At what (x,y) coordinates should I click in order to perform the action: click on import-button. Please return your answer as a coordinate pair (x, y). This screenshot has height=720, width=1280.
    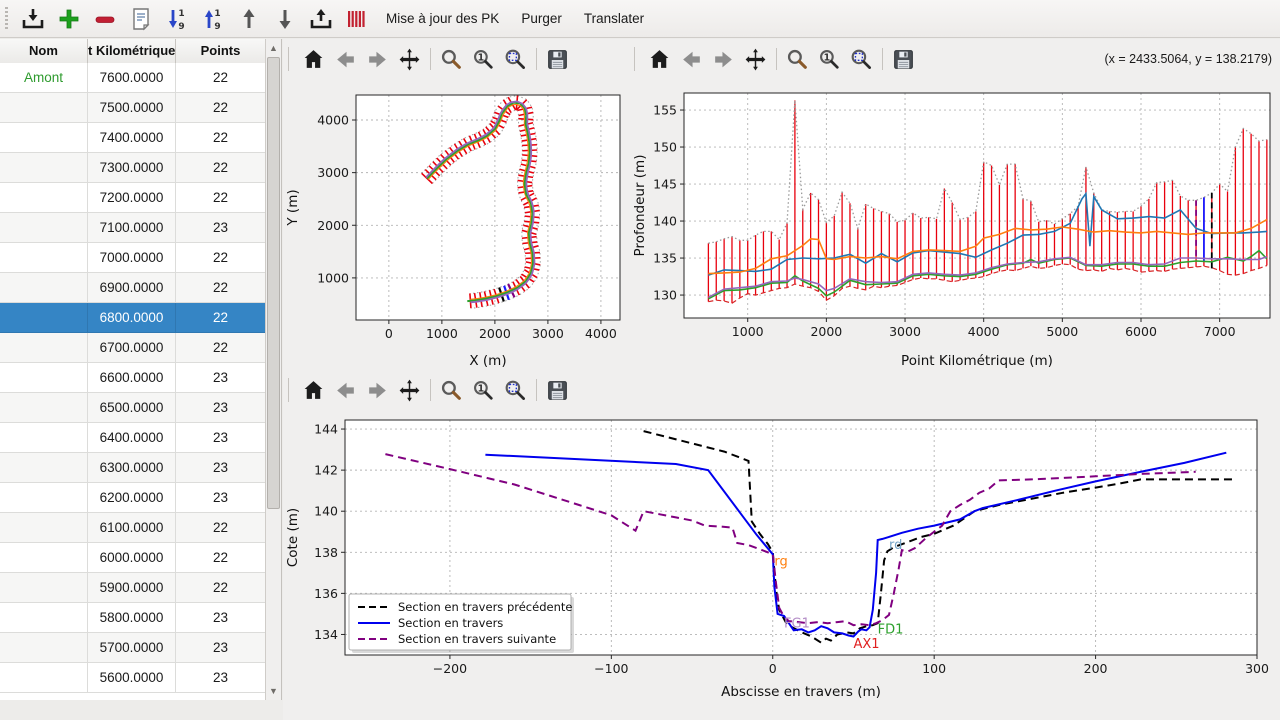
    Looking at the image, I should click on (33, 19).